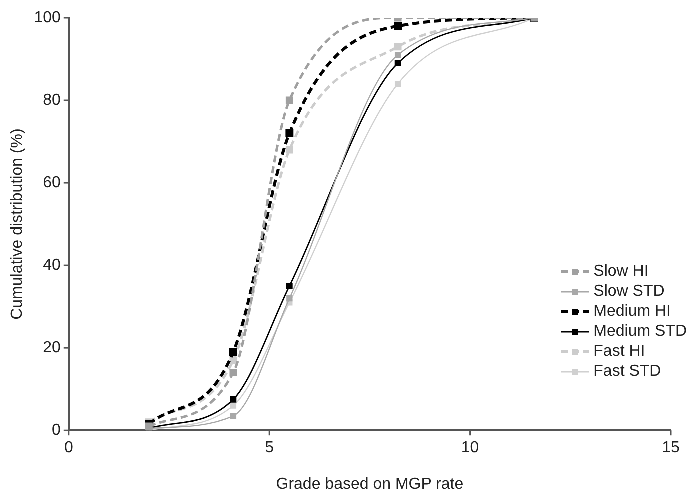 The image size is (691, 502). I want to click on y-axis-title: Cumulative distribution (%), so click(17, 224).